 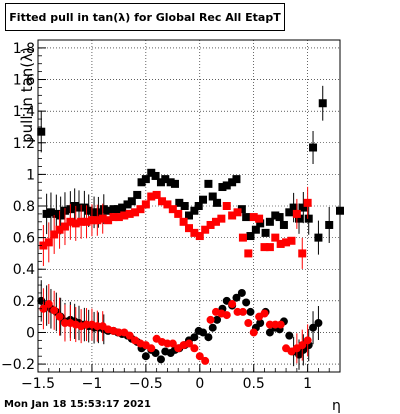 What do you see at coordinates (24, 81) in the screenshot?
I see `y-tick-label: 1.6` at bounding box center [24, 81].